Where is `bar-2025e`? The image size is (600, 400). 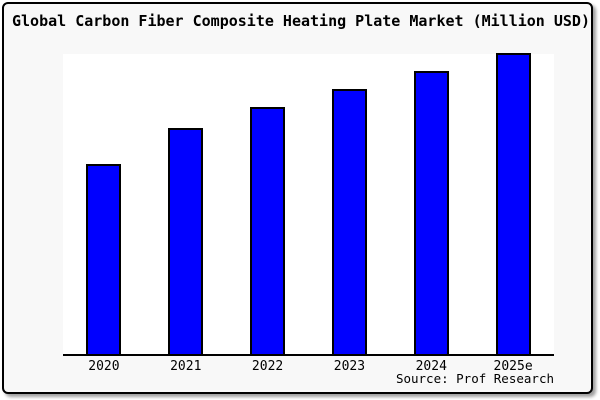
bar-2025e is located at coordinates (513, 203).